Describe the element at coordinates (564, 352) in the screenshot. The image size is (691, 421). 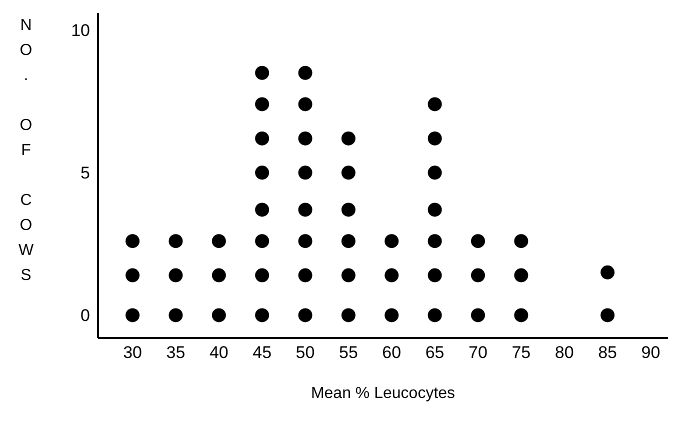
I see `x-tick-label: 80` at that location.